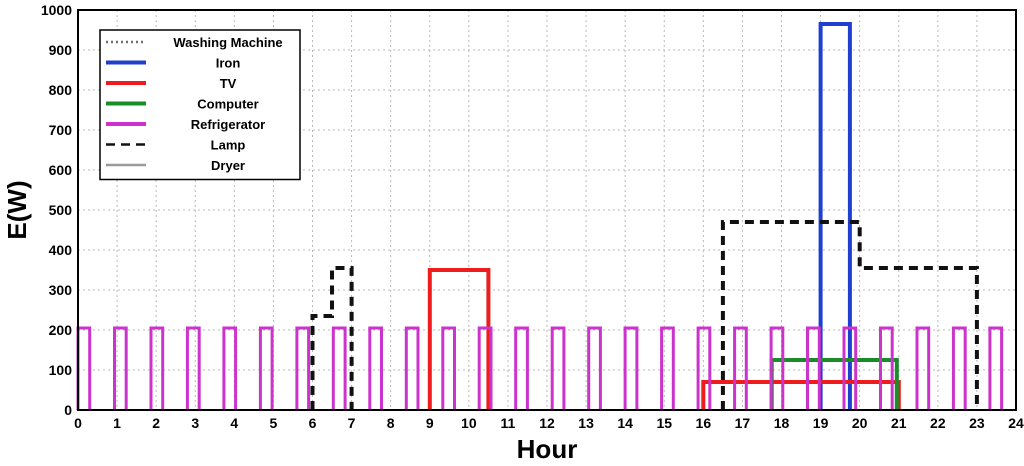 The width and height of the screenshot is (1024, 466). What do you see at coordinates (834, 384) in the screenshot?
I see `series-computer` at bounding box center [834, 384].